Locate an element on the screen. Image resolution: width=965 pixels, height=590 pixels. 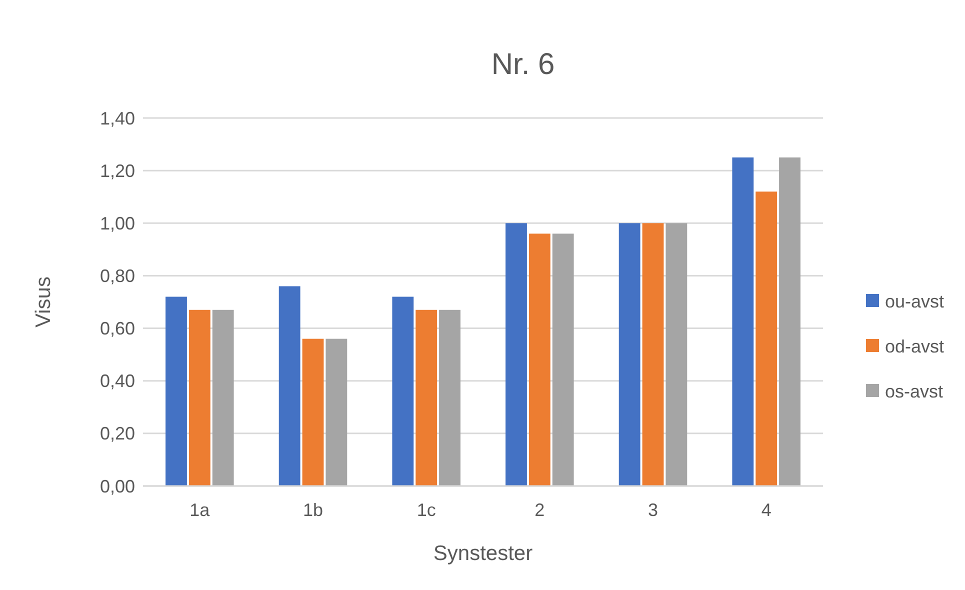
x-tick-label: 4 is located at coordinates (766, 510).